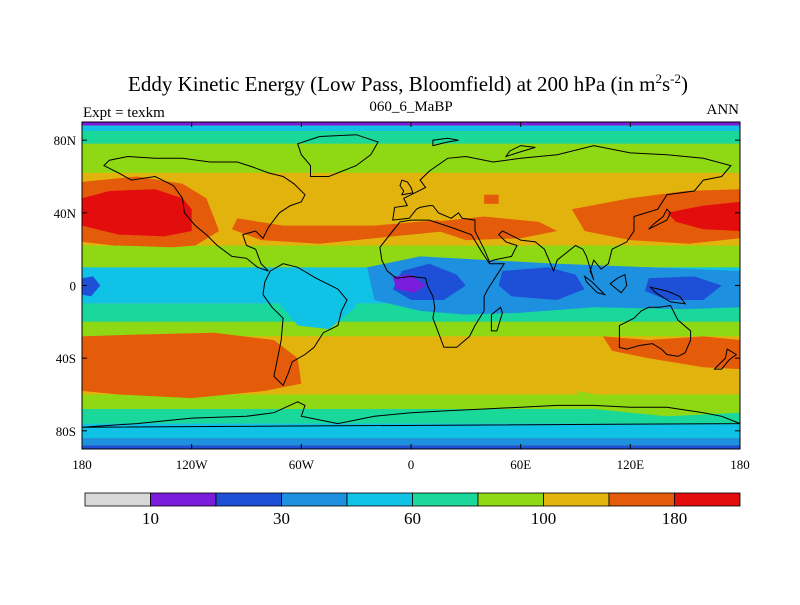  I want to click on coastline-north-america, so click(204, 213).